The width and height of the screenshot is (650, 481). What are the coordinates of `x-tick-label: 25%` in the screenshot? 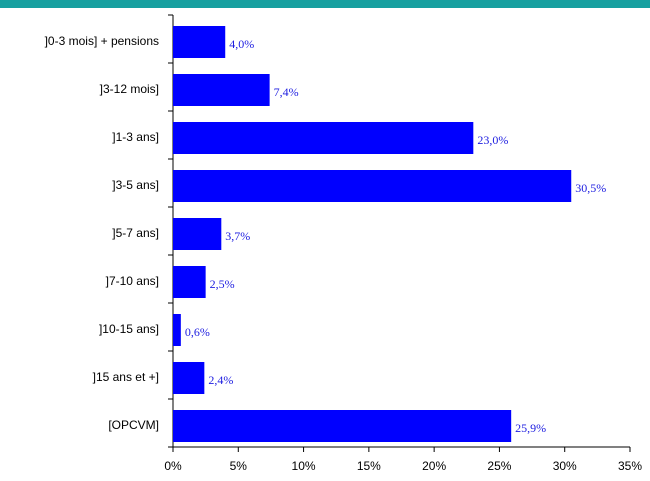 It's located at (499, 466).